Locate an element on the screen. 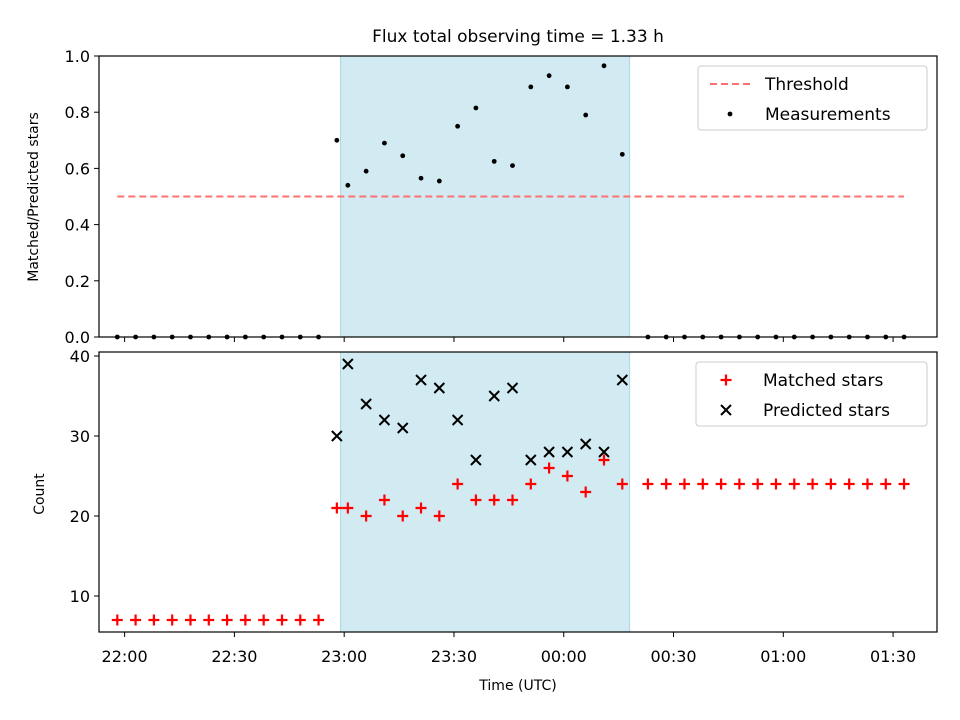 The image size is (960, 720). legend-label: Matched stars is located at coordinates (823, 381).